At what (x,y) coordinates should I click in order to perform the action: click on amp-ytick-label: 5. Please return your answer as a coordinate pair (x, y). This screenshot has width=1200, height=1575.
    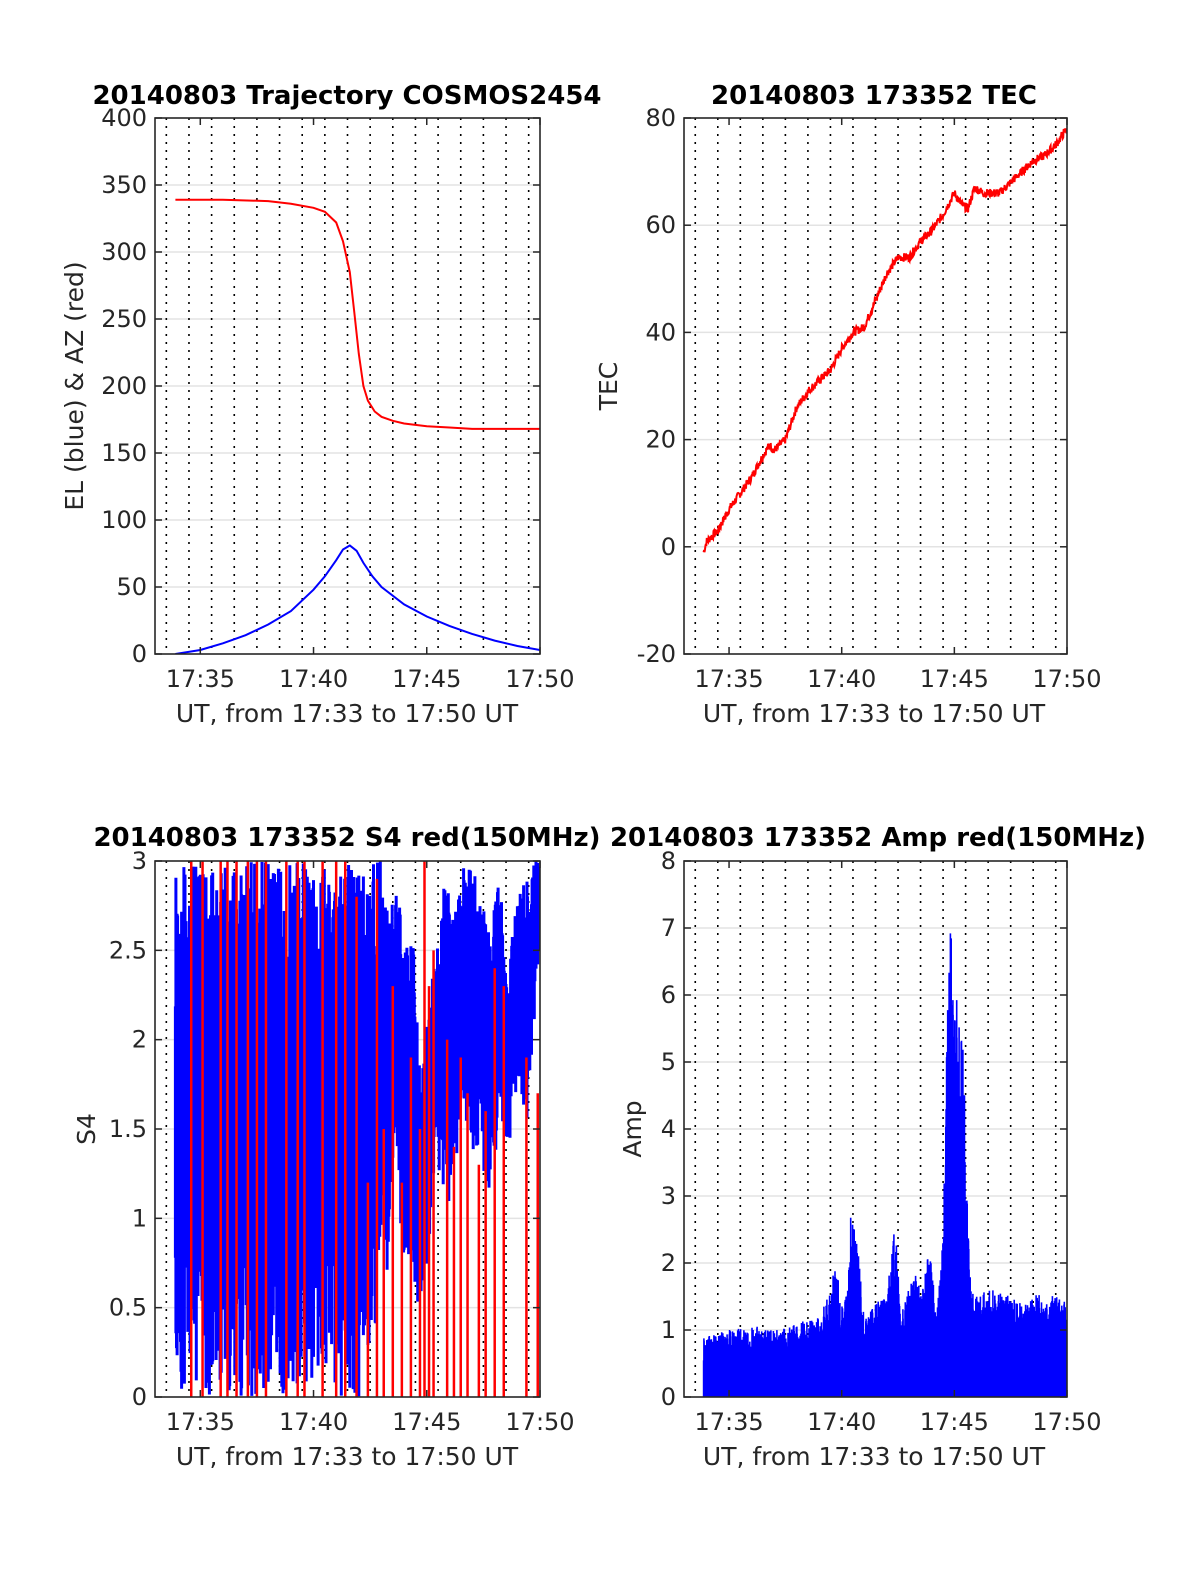
    Looking at the image, I should click on (668, 1062).